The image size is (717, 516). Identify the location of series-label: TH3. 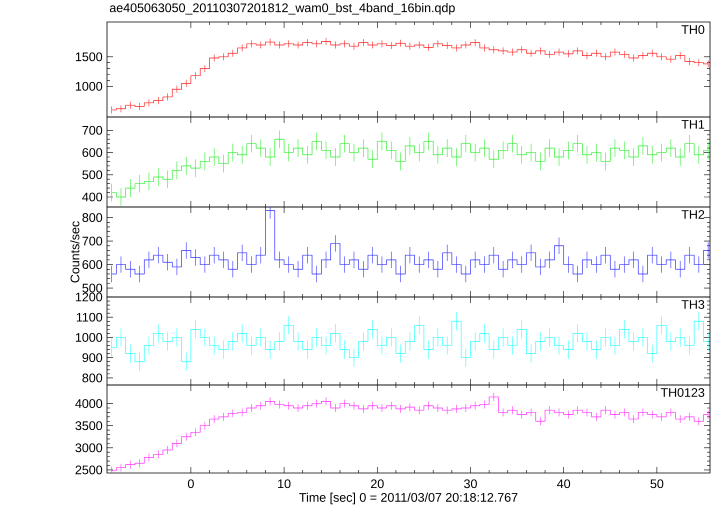
(693, 304).